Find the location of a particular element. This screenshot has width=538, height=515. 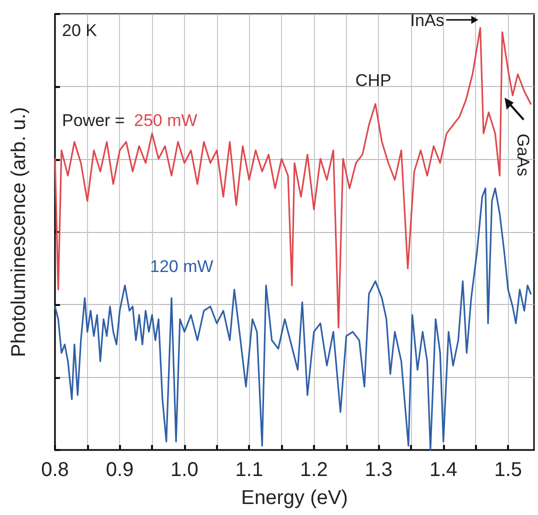

x-axis-title: Energy (eV) is located at coordinates (294, 498).